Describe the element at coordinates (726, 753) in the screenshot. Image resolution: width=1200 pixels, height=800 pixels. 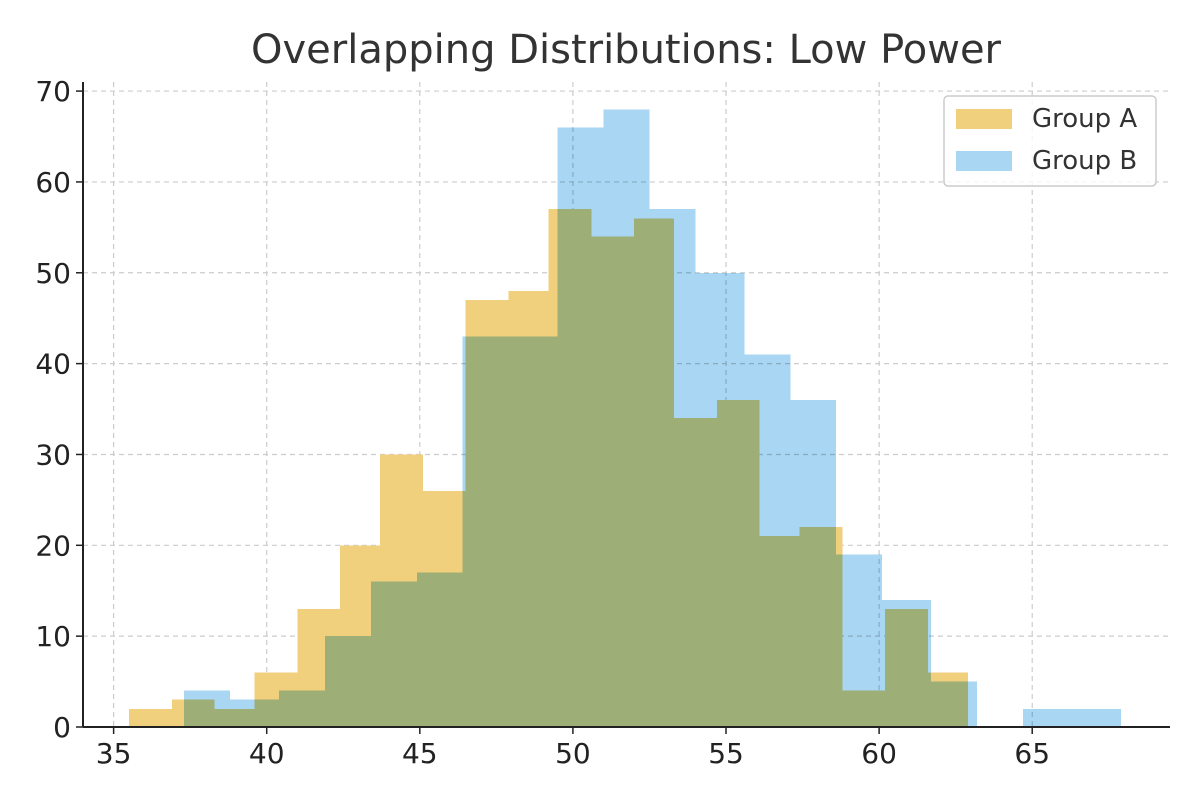
I see `x-tick-label: 55` at that location.